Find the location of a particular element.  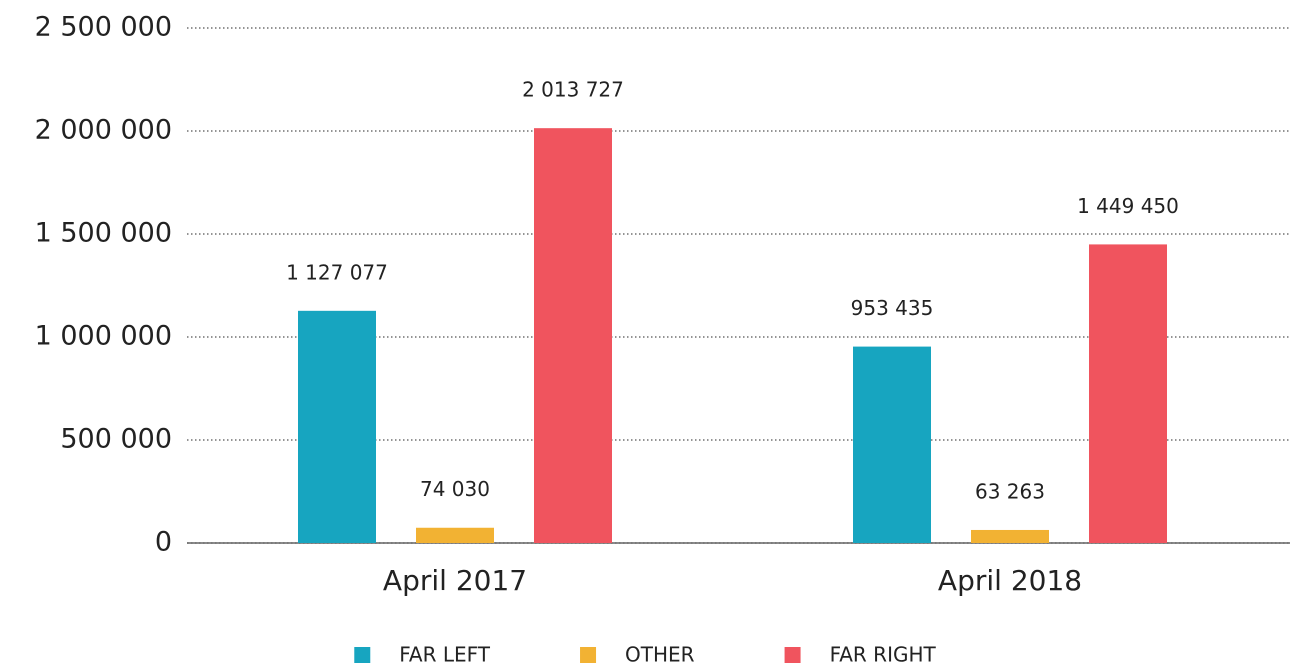

y-tick-label: 2 500 000 is located at coordinates (103, 27).